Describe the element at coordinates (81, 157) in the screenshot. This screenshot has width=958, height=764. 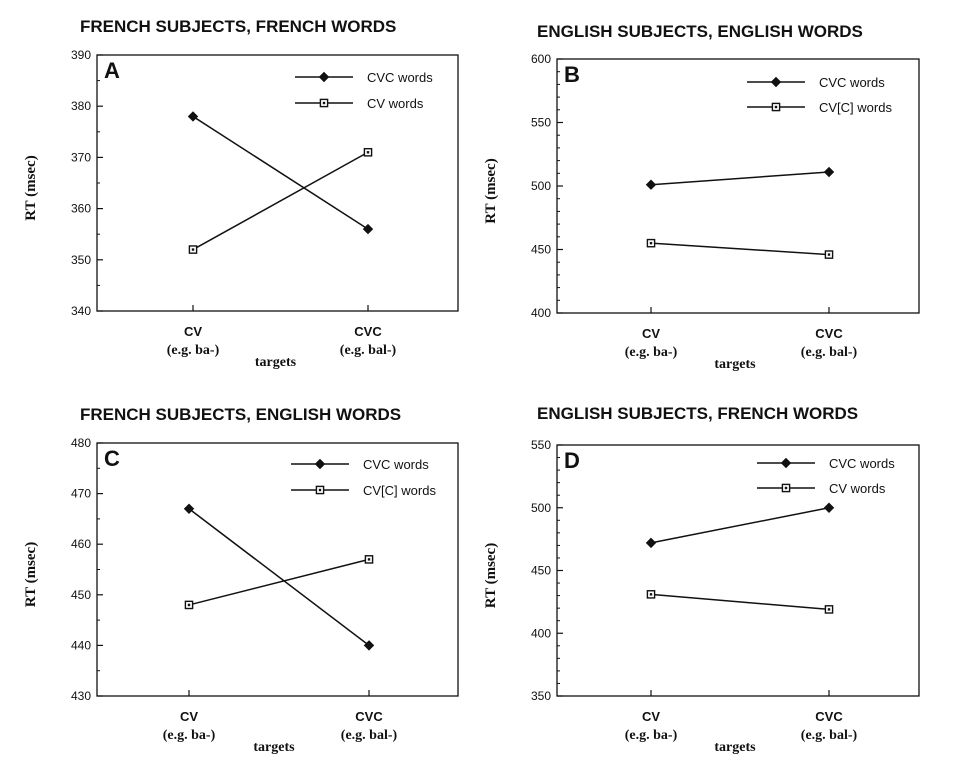
I see `y-tick-label-a: 370` at that location.